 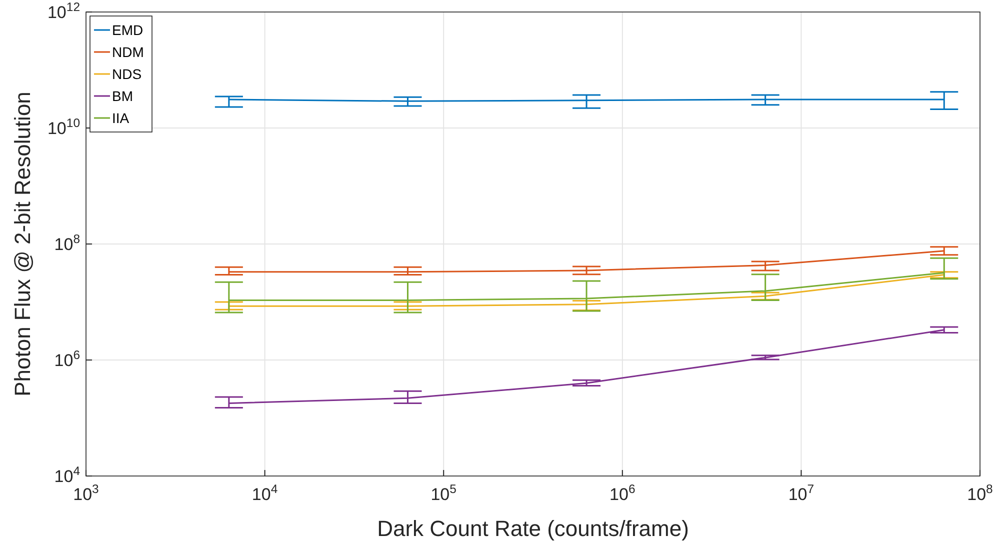 I want to click on y-tick-label: 10$^{10}$, so click(x=63, y=127).